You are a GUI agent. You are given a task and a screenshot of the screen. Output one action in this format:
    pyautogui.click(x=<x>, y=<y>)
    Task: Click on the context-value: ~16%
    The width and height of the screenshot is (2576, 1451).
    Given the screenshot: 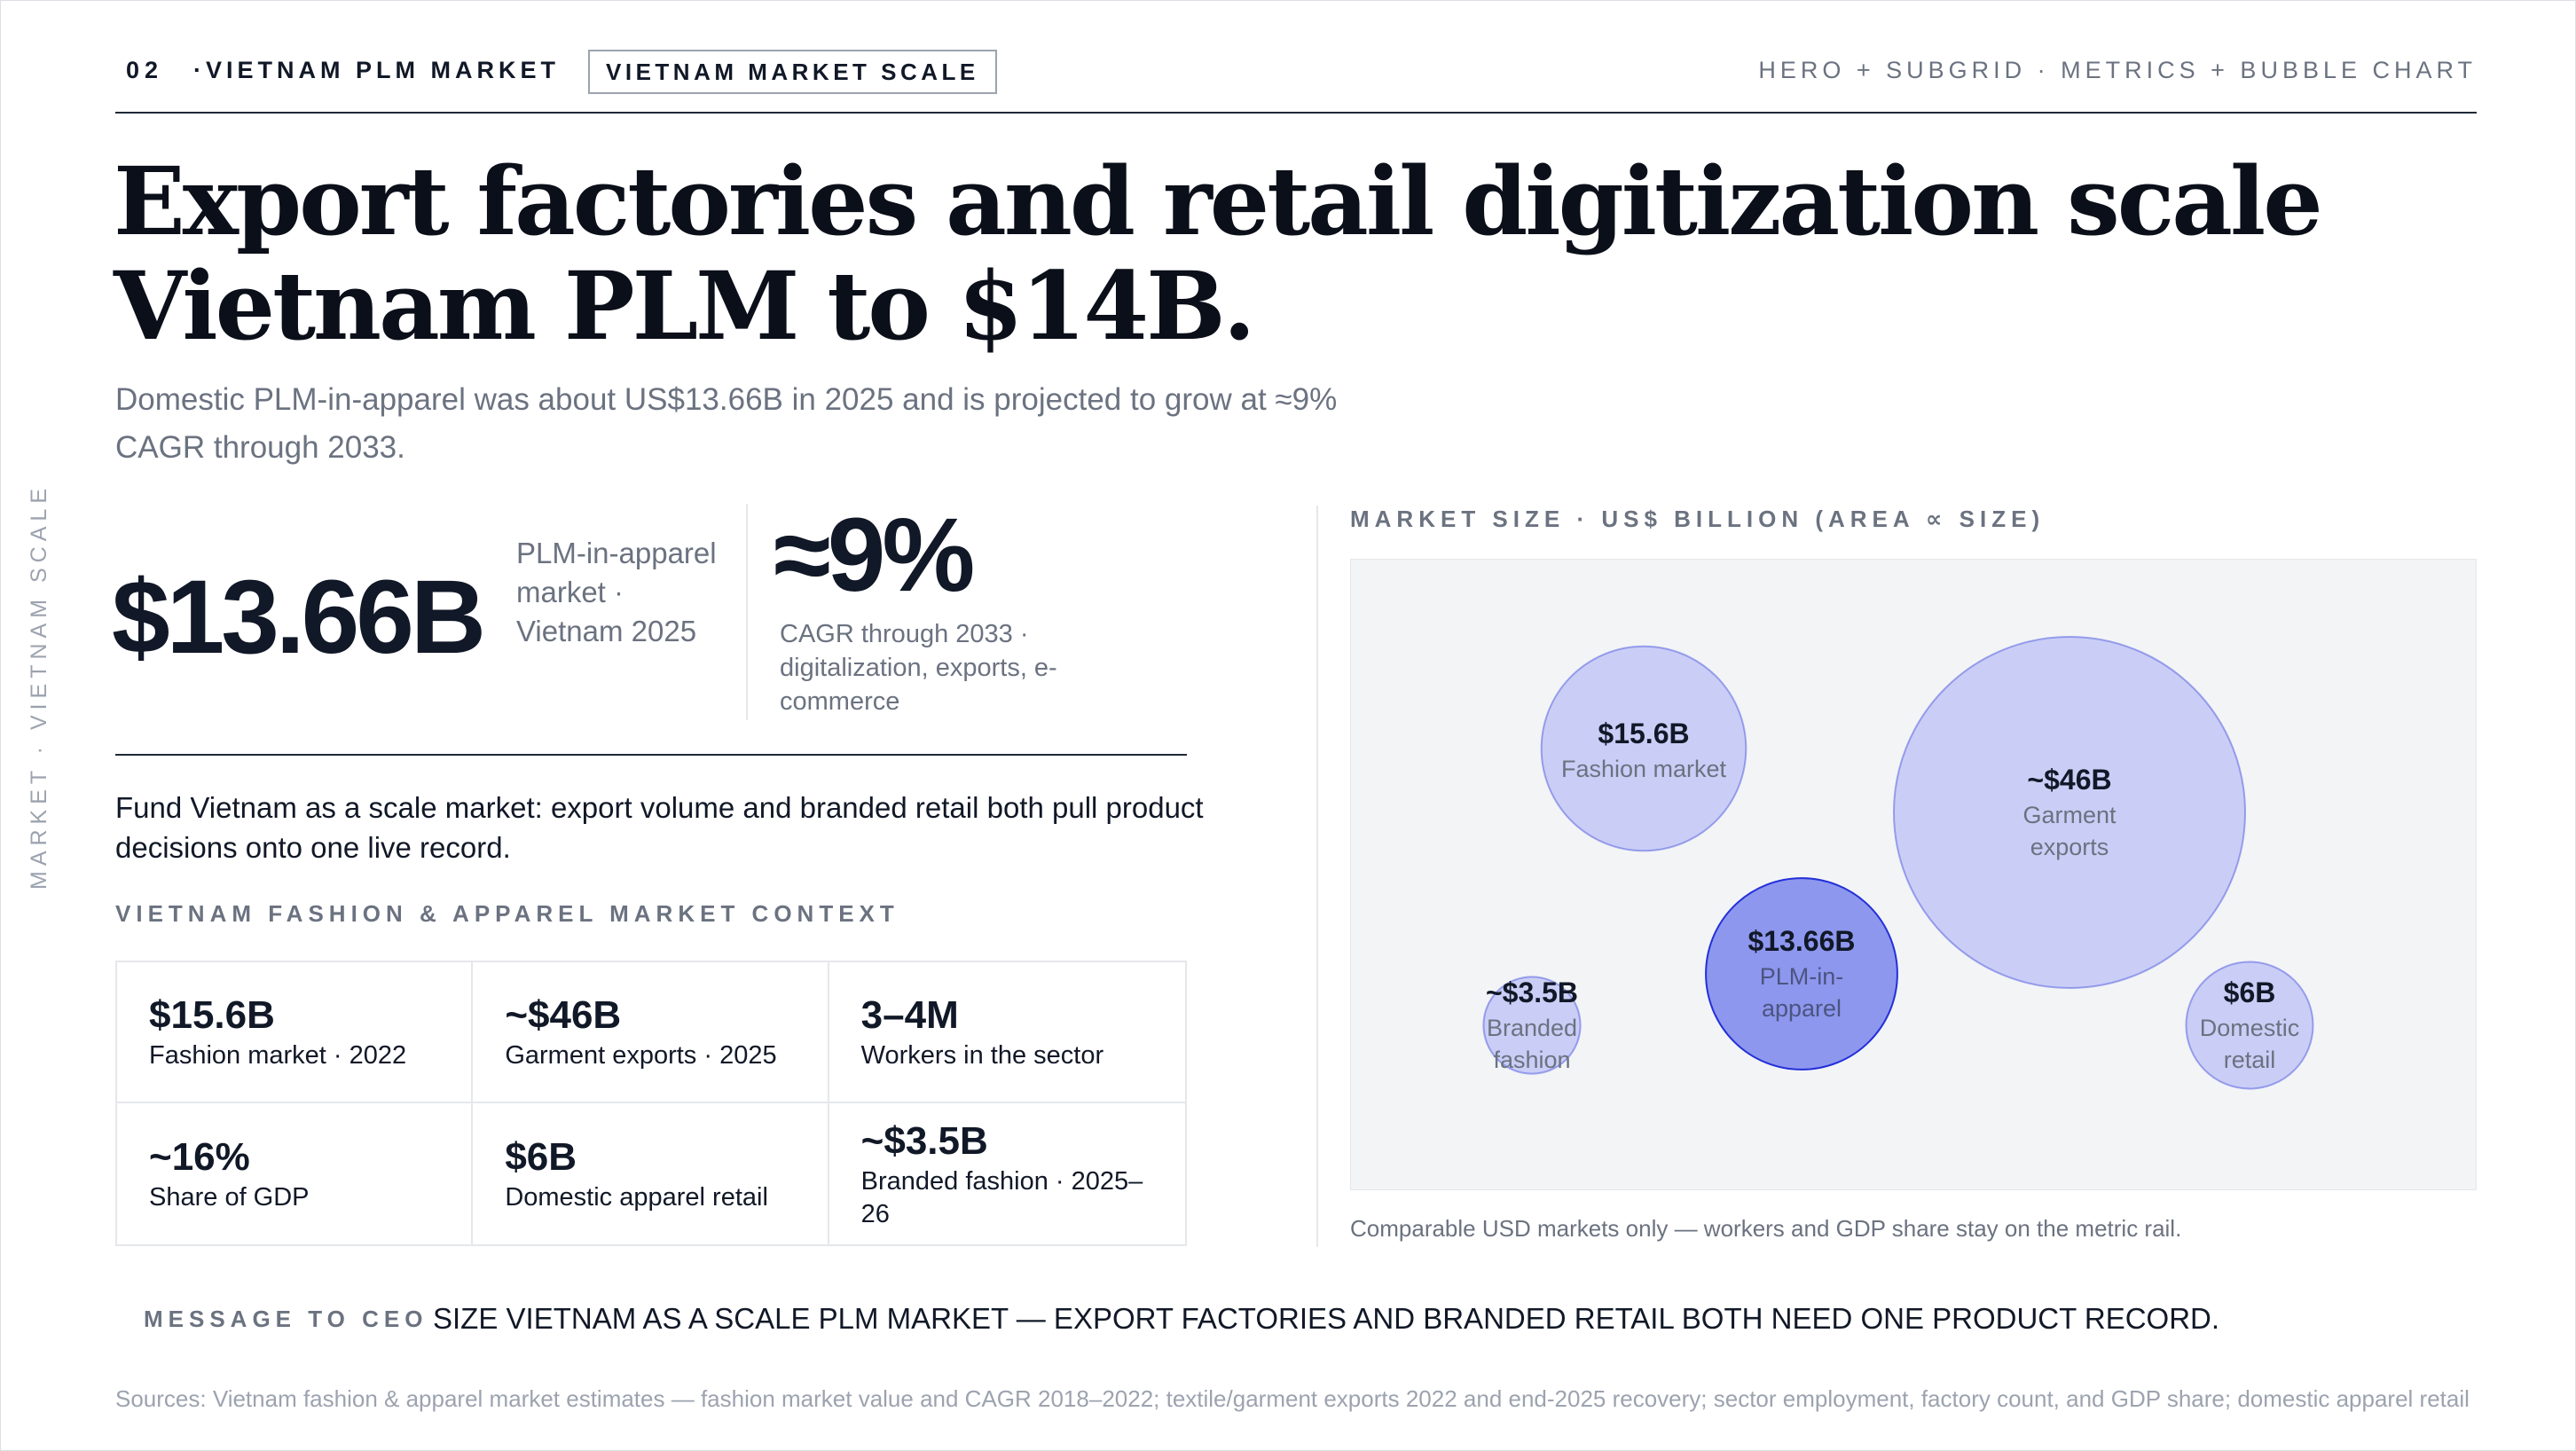 What is the action you would take?
    pyautogui.click(x=199, y=1157)
    